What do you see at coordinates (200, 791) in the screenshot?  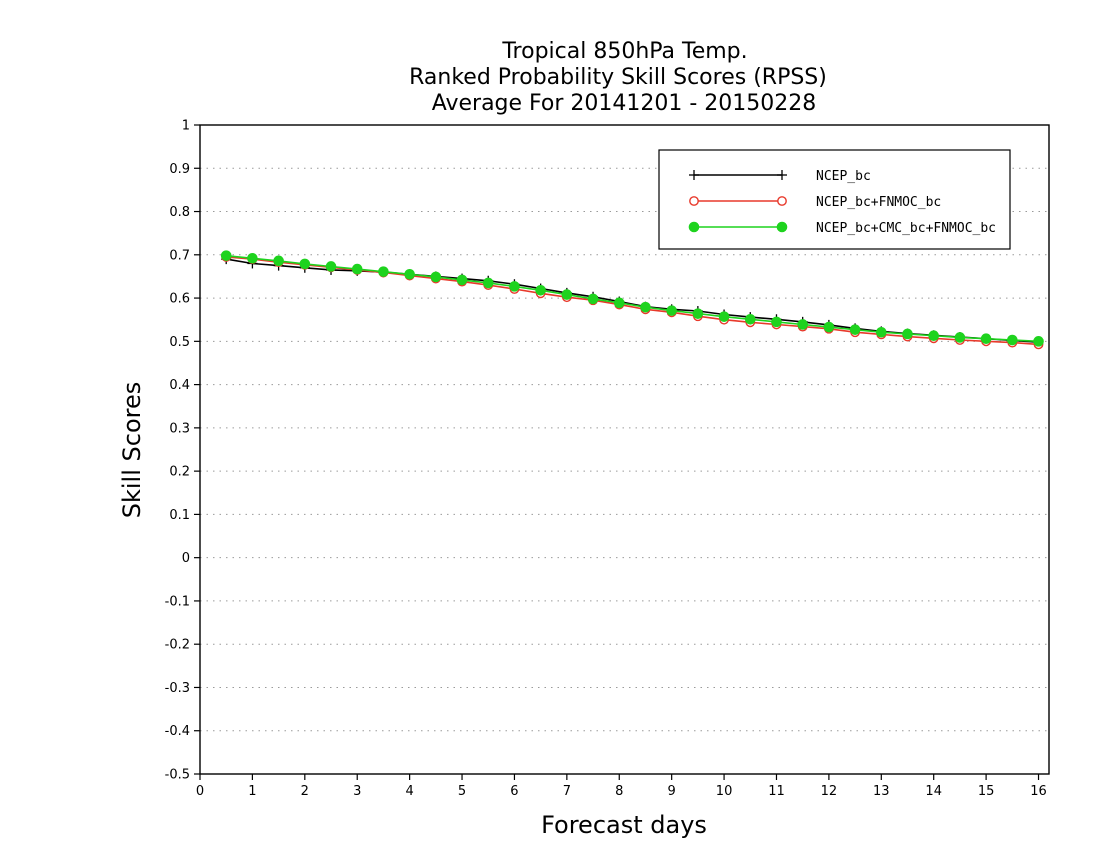 I see `x-tick-label: 0` at bounding box center [200, 791].